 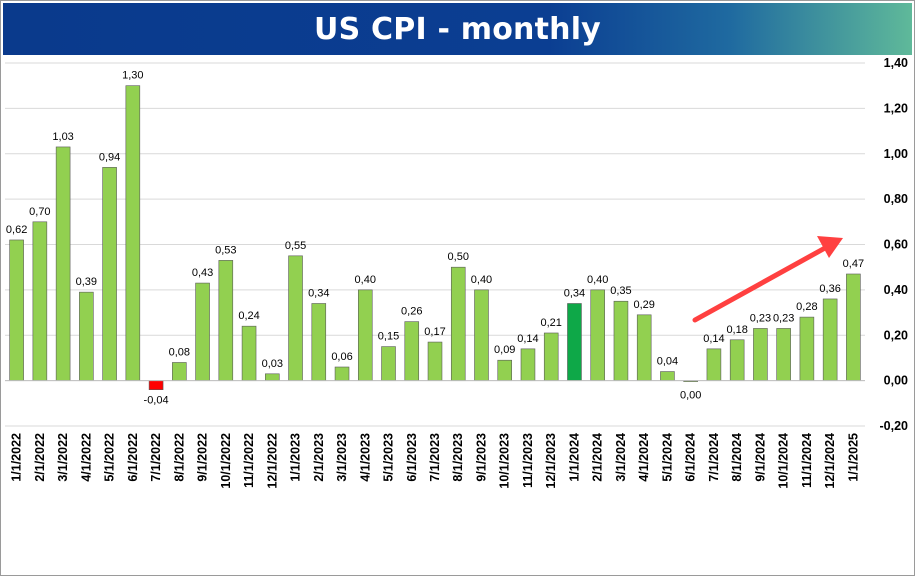 What do you see at coordinates (690, 396) in the screenshot?
I see `data-label: 0,00` at bounding box center [690, 396].